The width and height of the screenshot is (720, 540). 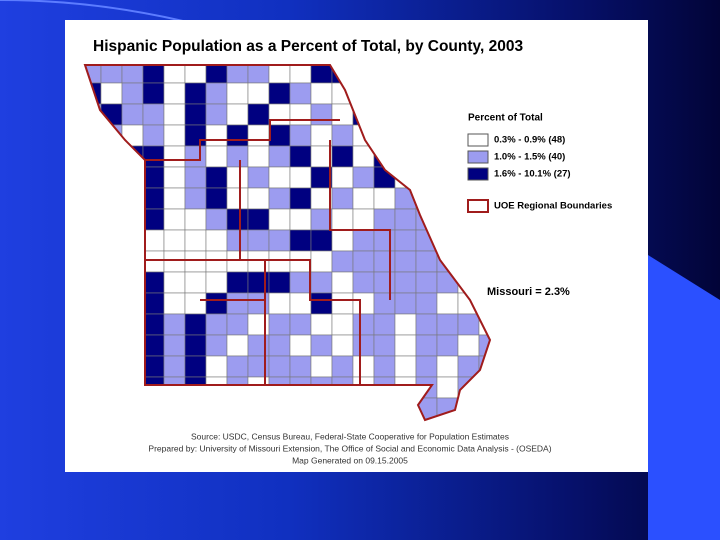 What do you see at coordinates (532, 174) in the screenshot?
I see `legend-label: 1.6% - 10.1% (27)` at bounding box center [532, 174].